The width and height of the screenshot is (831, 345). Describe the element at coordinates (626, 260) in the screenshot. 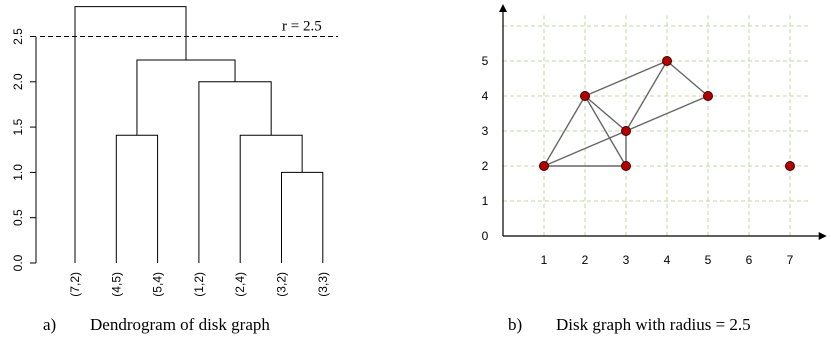

I see `graph-x-tick-label: 3` at that location.